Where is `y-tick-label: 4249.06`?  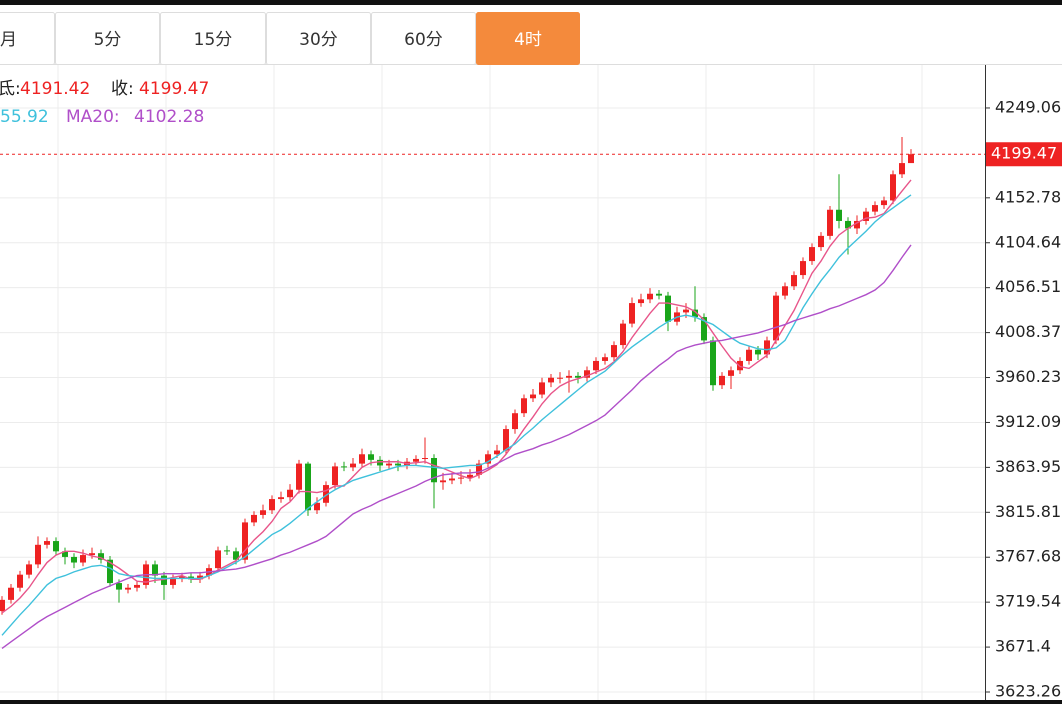 y-tick-label: 4249.06 is located at coordinates (1028, 106).